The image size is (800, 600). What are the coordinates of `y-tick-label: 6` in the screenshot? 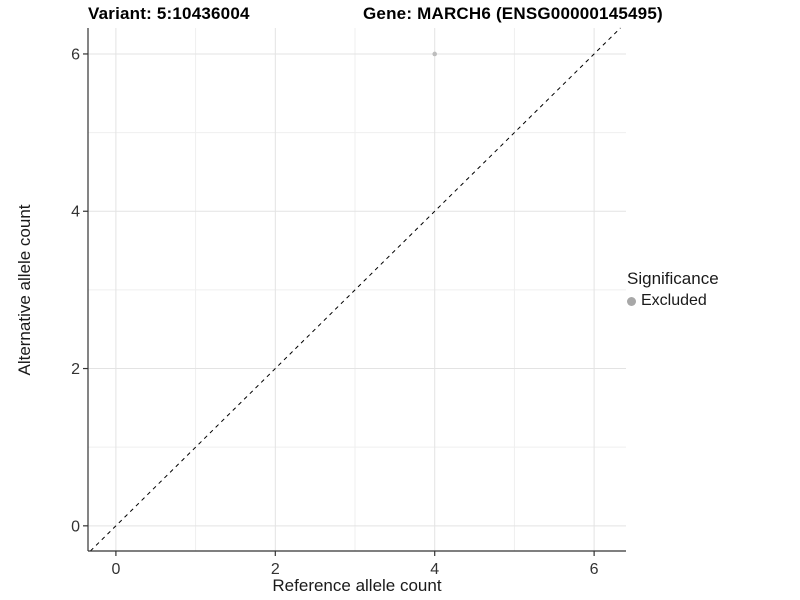 It's located at (75, 54).